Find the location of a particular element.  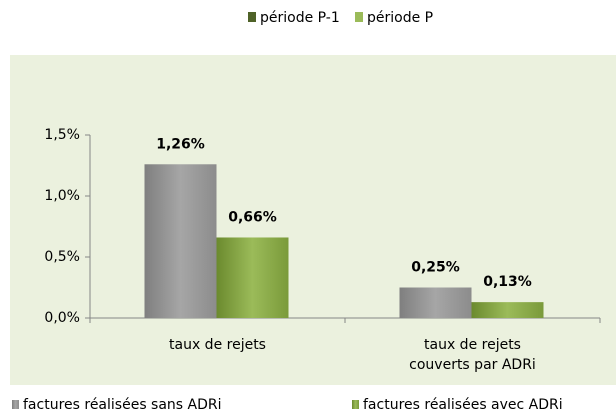

x-tick-label: taux de rejets couverts par ADRi is located at coordinates (472, 355).